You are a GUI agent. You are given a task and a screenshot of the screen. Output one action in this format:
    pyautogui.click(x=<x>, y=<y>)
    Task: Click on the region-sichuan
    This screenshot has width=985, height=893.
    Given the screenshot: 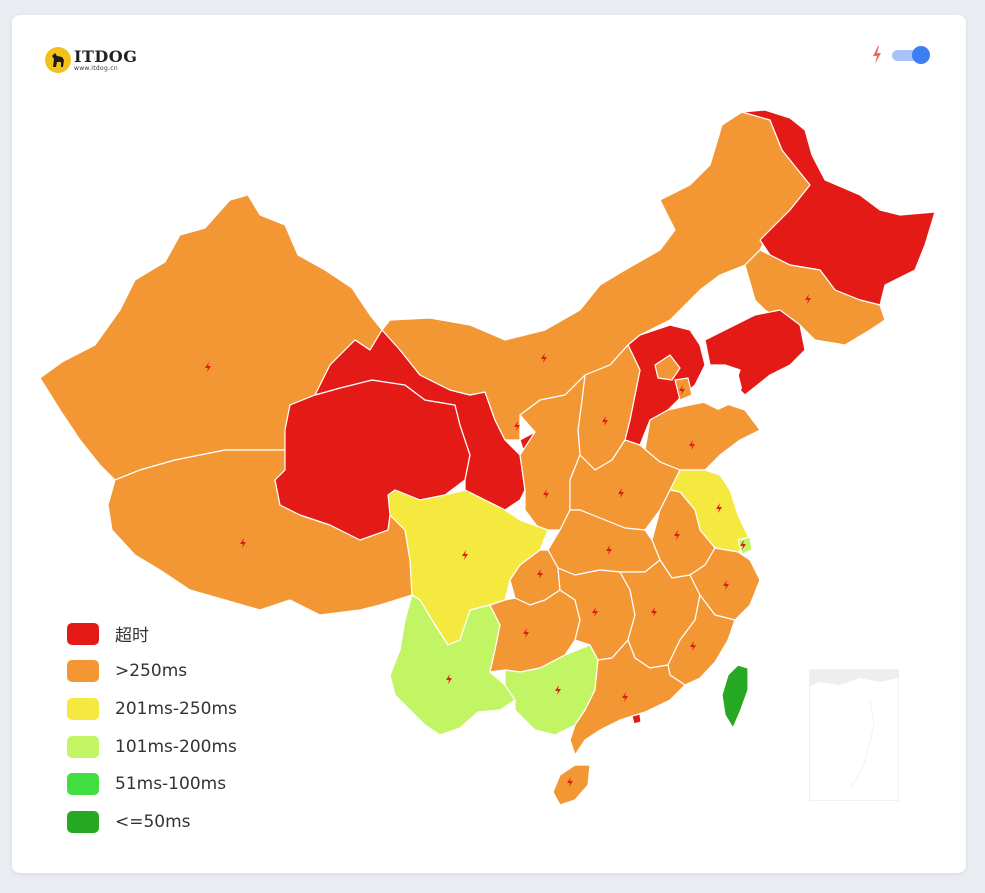 What is the action you would take?
    pyautogui.click(x=468, y=567)
    